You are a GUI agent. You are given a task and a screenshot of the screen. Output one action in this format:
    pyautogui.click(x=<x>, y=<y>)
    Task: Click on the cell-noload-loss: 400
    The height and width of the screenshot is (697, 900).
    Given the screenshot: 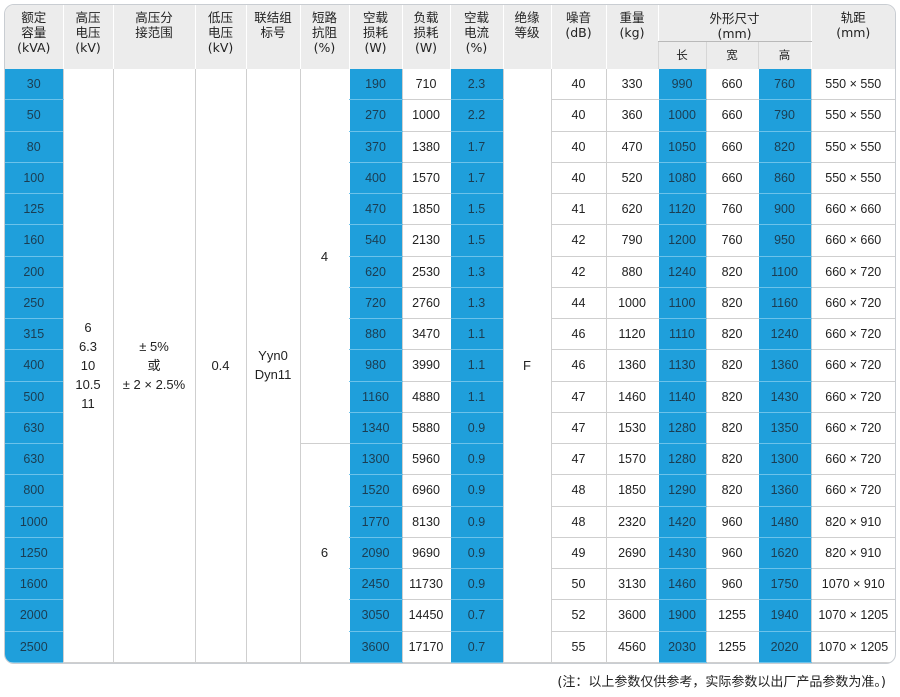 What is the action you would take?
    pyautogui.click(x=375, y=178)
    